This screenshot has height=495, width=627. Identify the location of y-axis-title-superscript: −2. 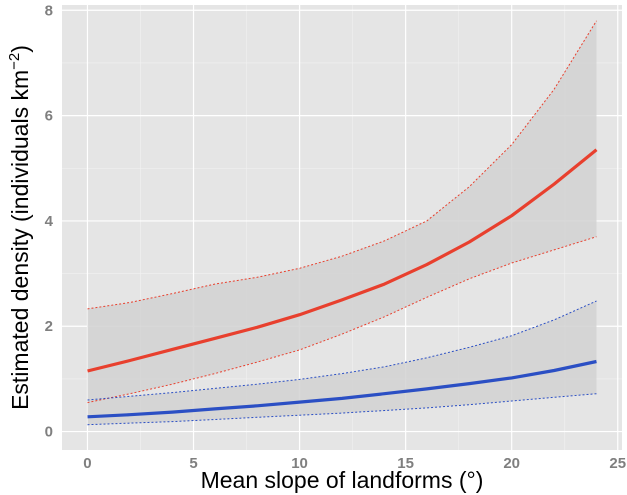
(14, 61).